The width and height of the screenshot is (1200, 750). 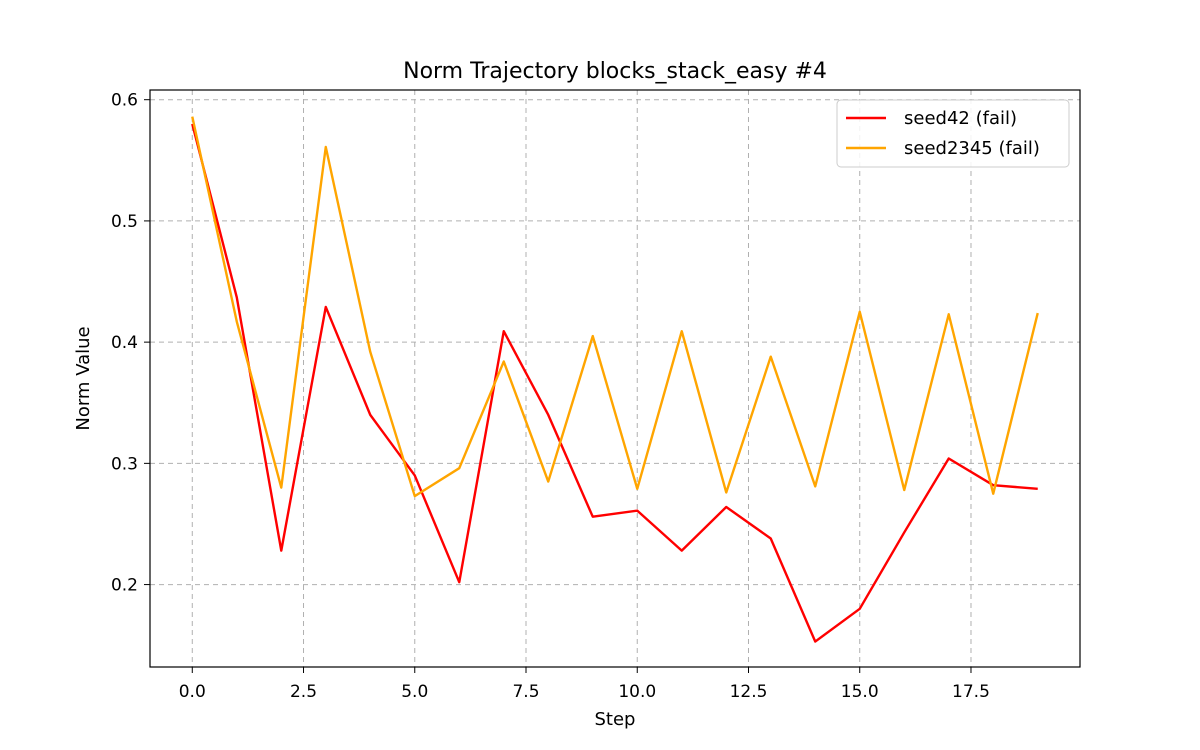 I want to click on chart-title: Norm Trajectory blocks_stack_easy #4, so click(x=615, y=71).